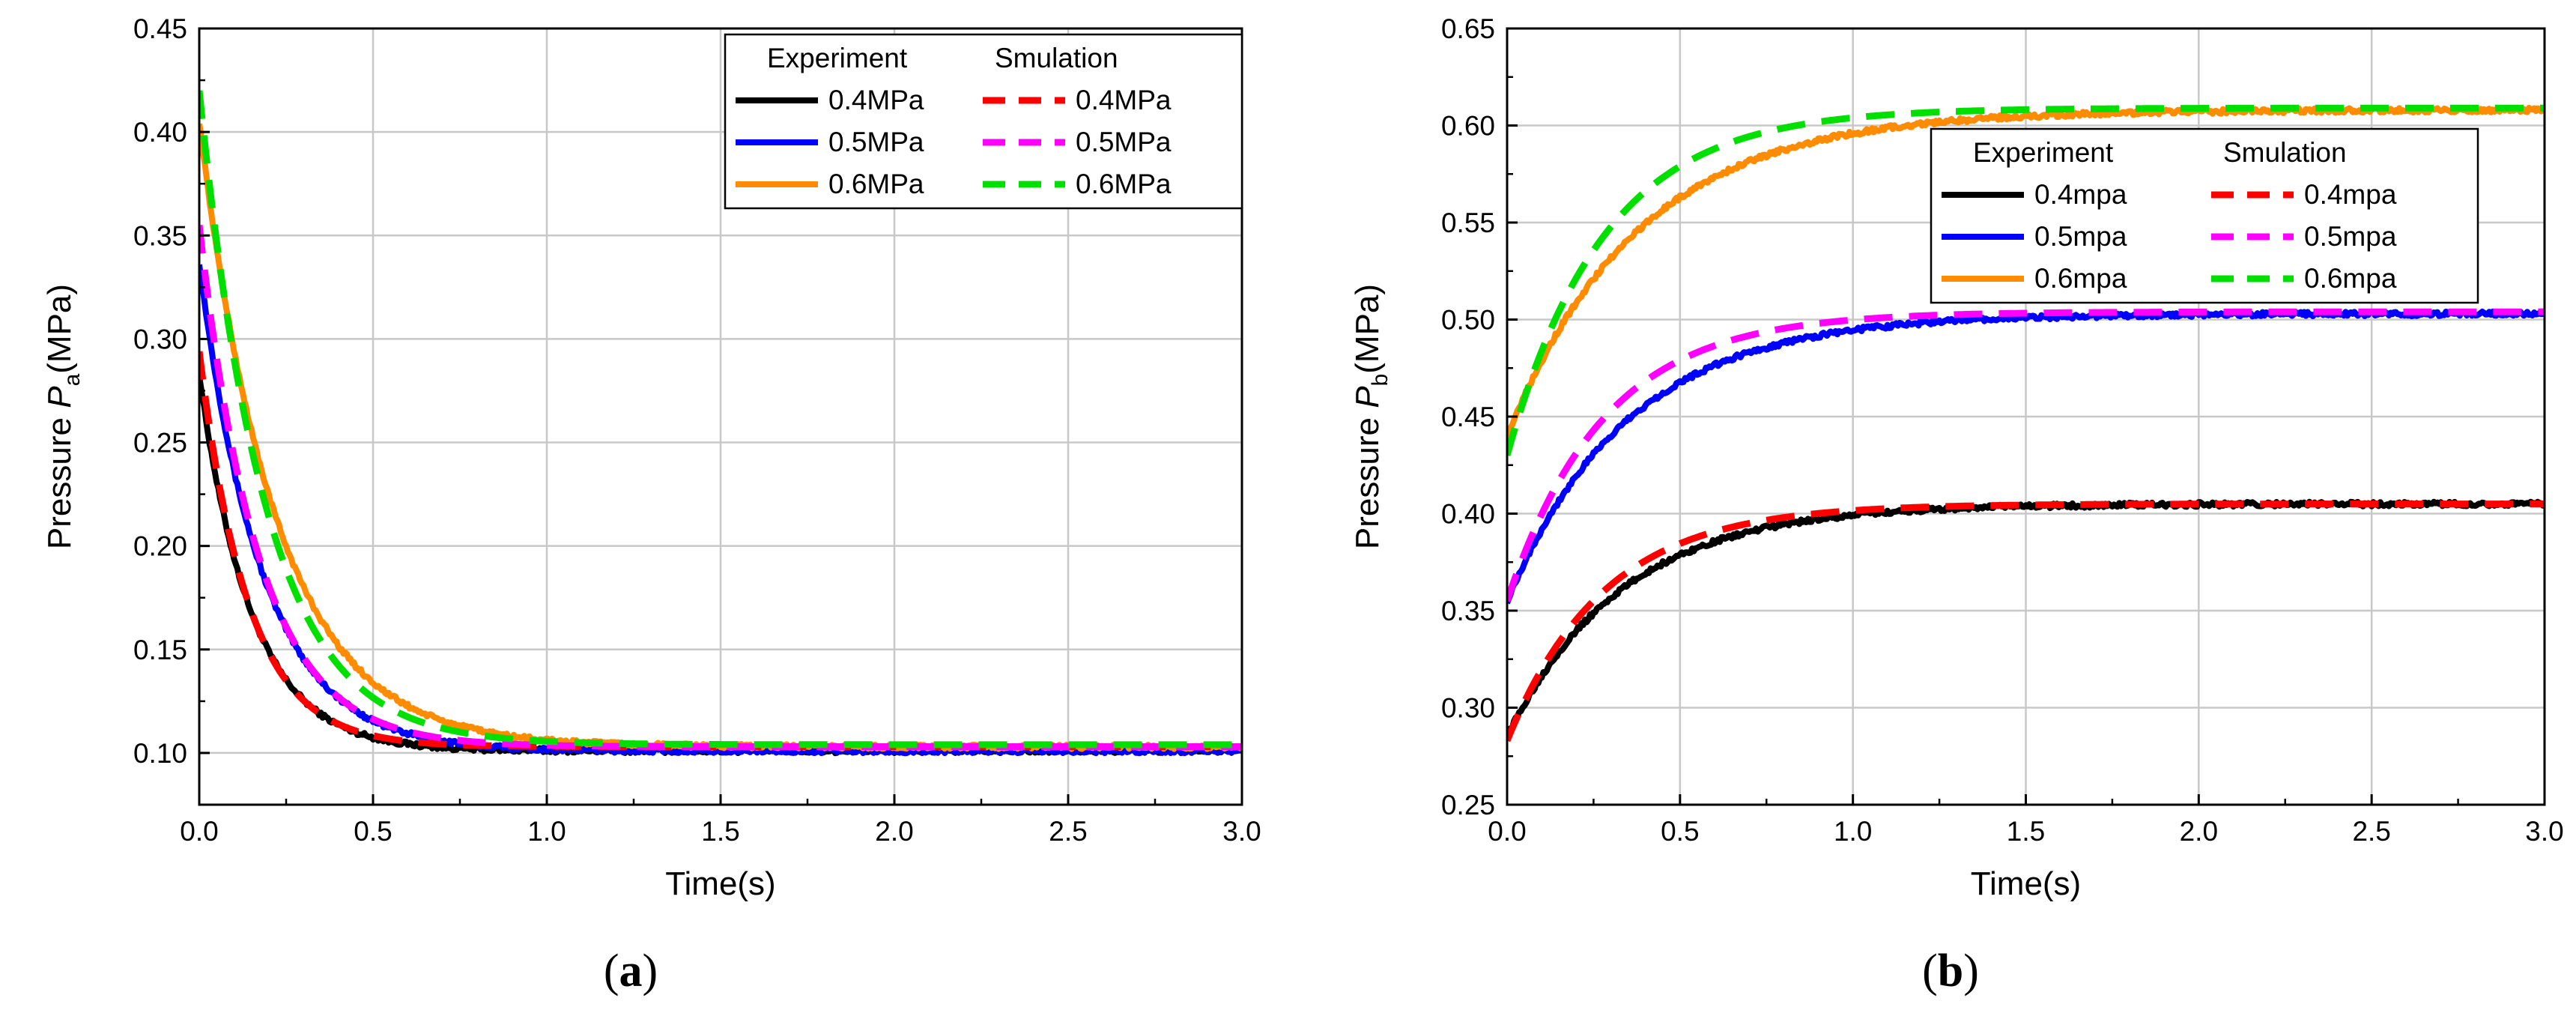 The width and height of the screenshot is (2576, 1016). What do you see at coordinates (160, 650) in the screenshot?
I see `y-tick-label: 0.15` at bounding box center [160, 650].